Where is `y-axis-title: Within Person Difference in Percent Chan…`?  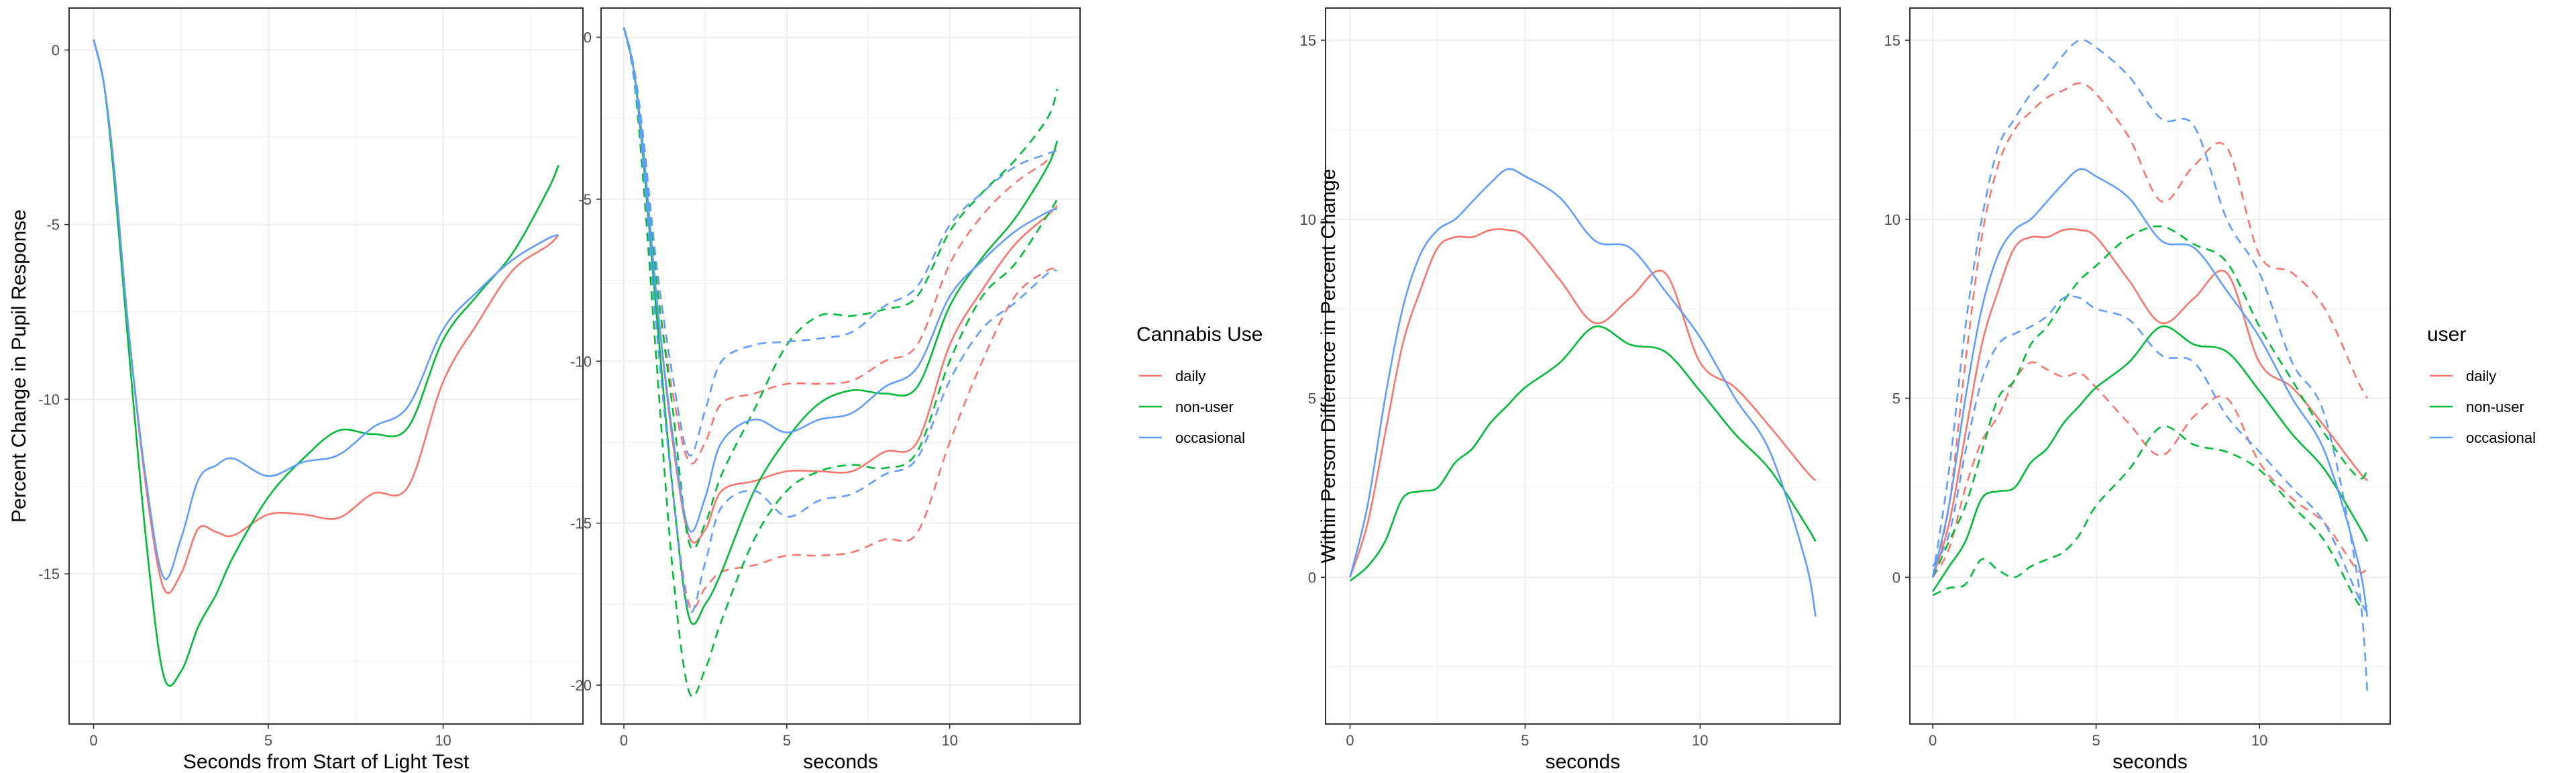 y-axis-title: Within Person Difference in Percent Chan… is located at coordinates (1329, 365).